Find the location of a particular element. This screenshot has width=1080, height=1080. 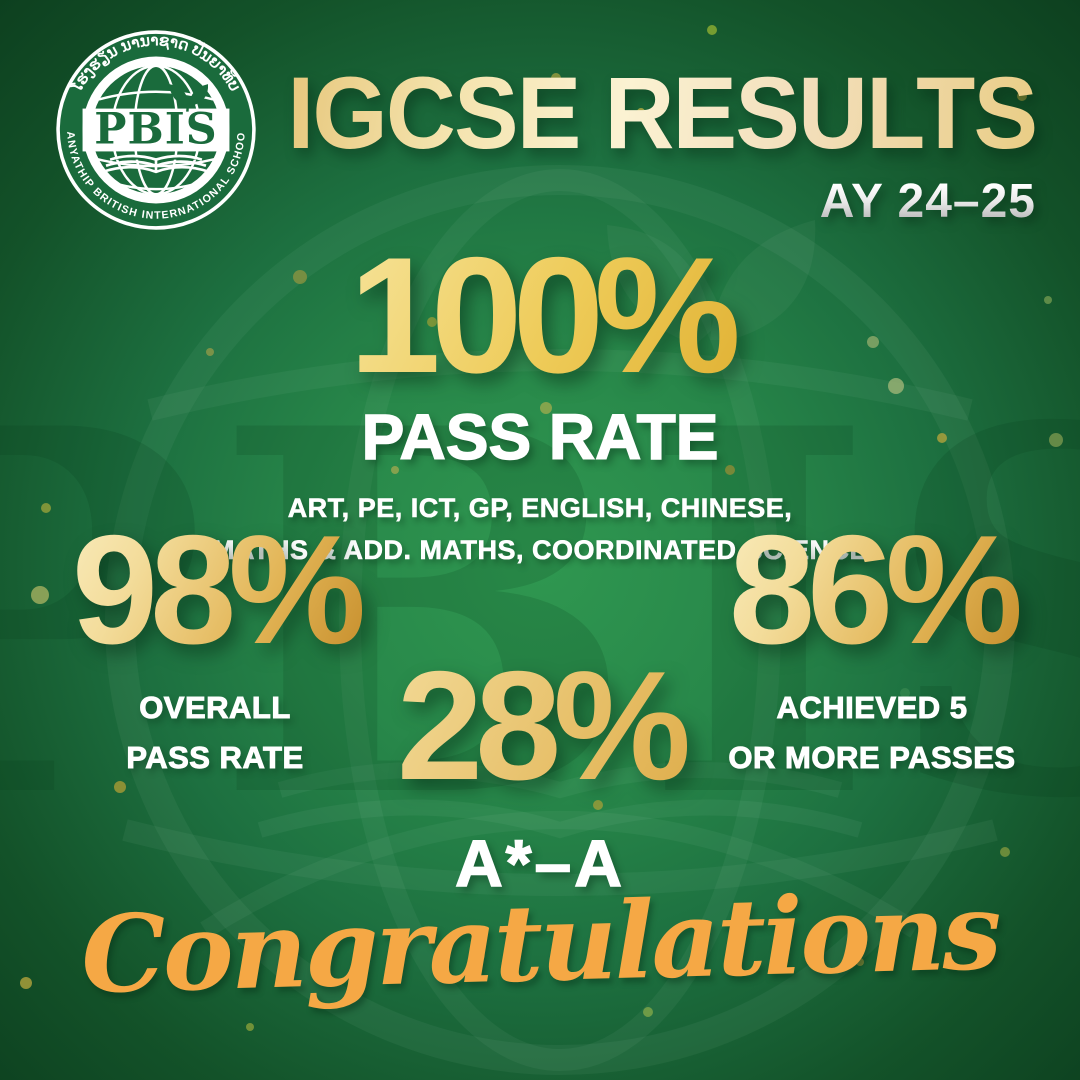

logo-open-book-icon is located at coordinates (156, 164).